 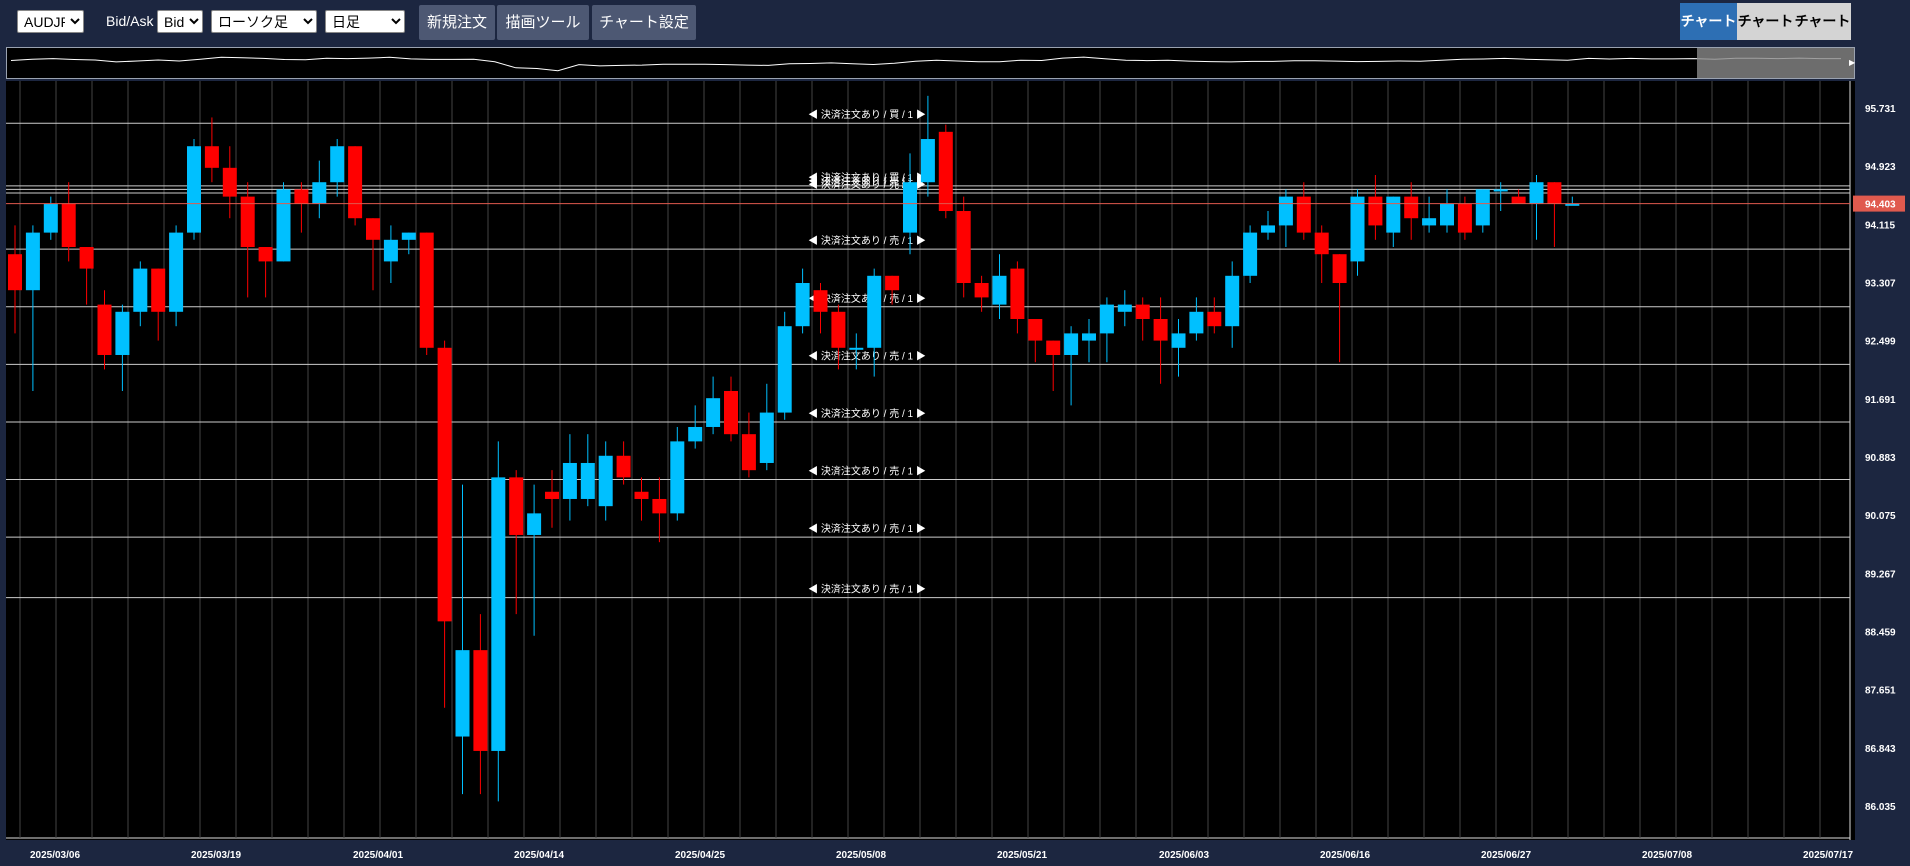 I want to click on symbol-select-wrap: AUDJPY, so click(x=50, y=21).